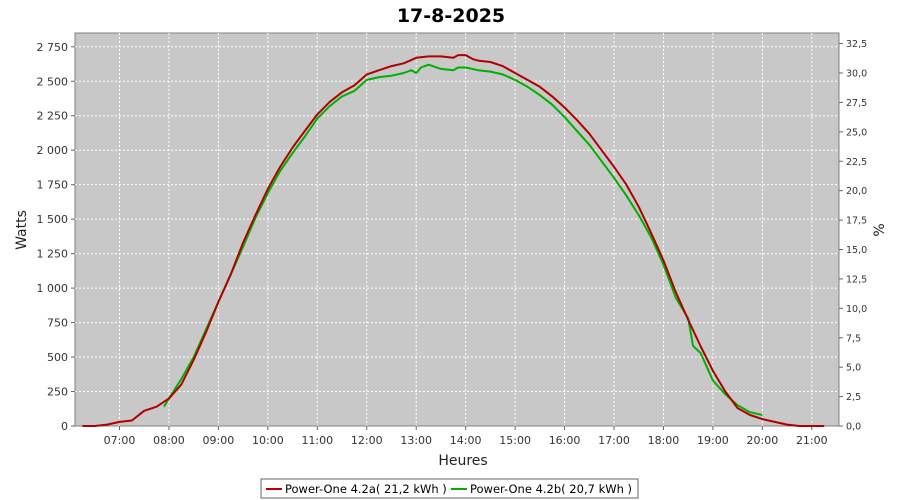 The width and height of the screenshot is (900, 500). What do you see at coordinates (366, 489) in the screenshot?
I see `legend-label-series-a: Power-One 4.2a( 21,2 kWh )` at bounding box center [366, 489].